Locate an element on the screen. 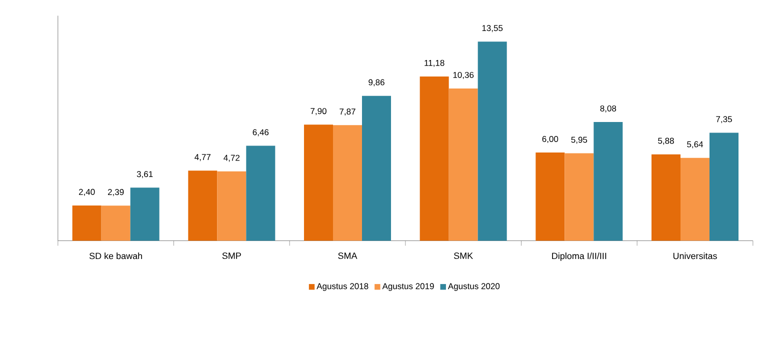 Image resolution: width=775 pixels, height=348 pixels. x-tick-label: Diploma I/II/III is located at coordinates (579, 256).